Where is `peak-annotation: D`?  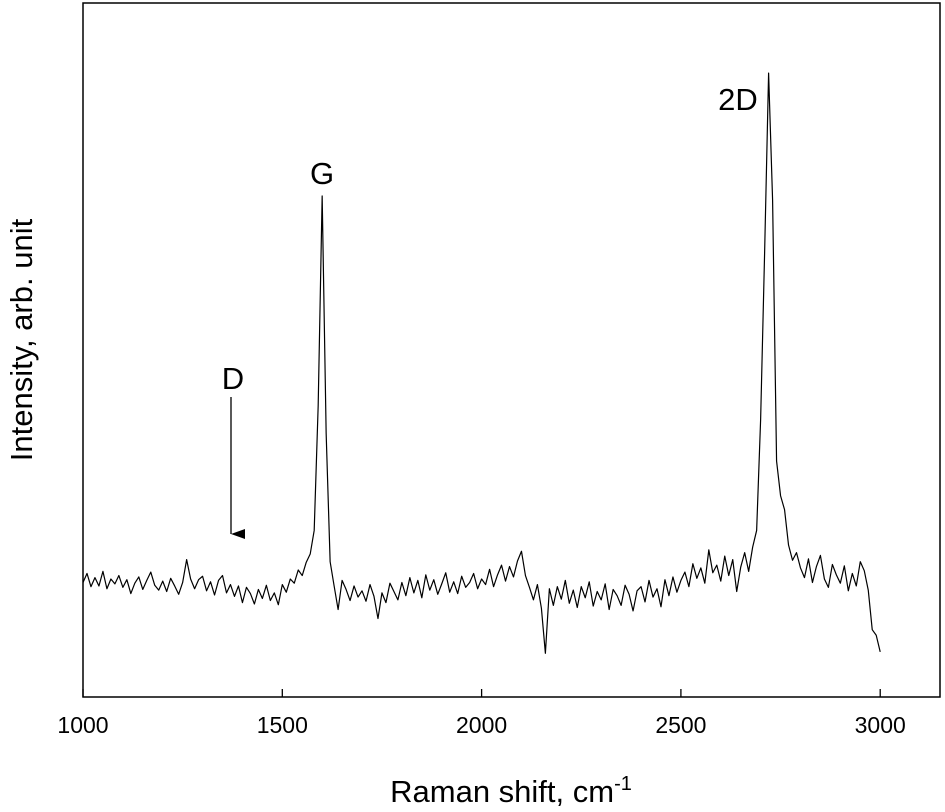
peak-annotation: D is located at coordinates (233, 378).